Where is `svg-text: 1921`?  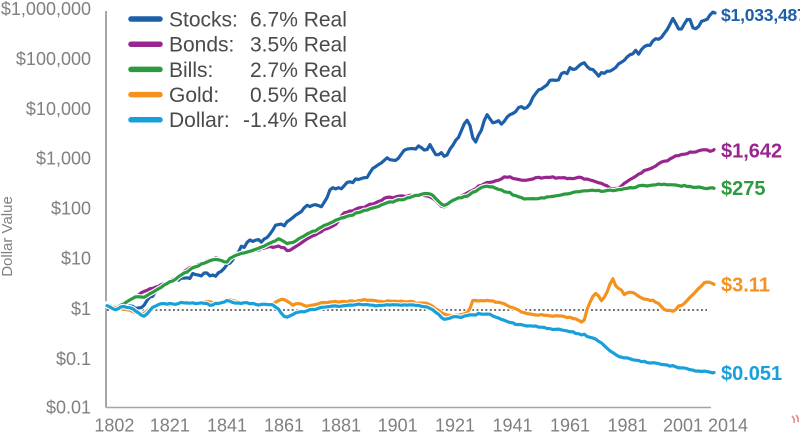
svg-text: 1921 is located at coordinates (455, 426).